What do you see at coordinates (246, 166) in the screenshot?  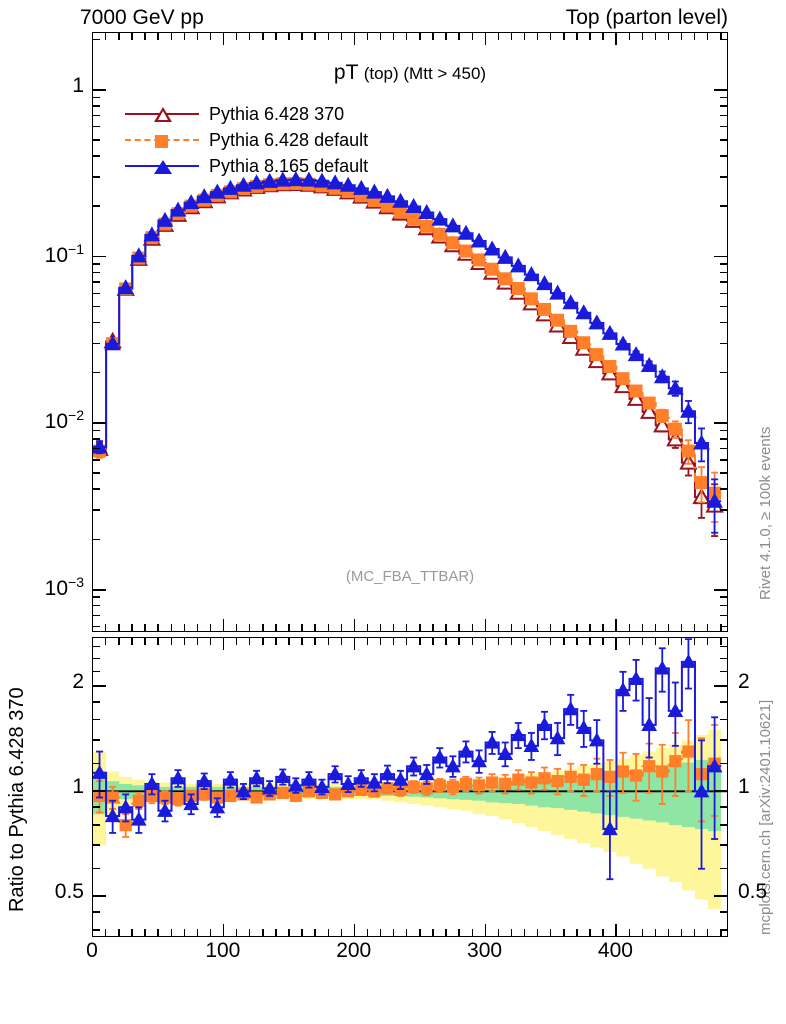 I see `legend-item-3: Pythia 8.165 default` at bounding box center [246, 166].